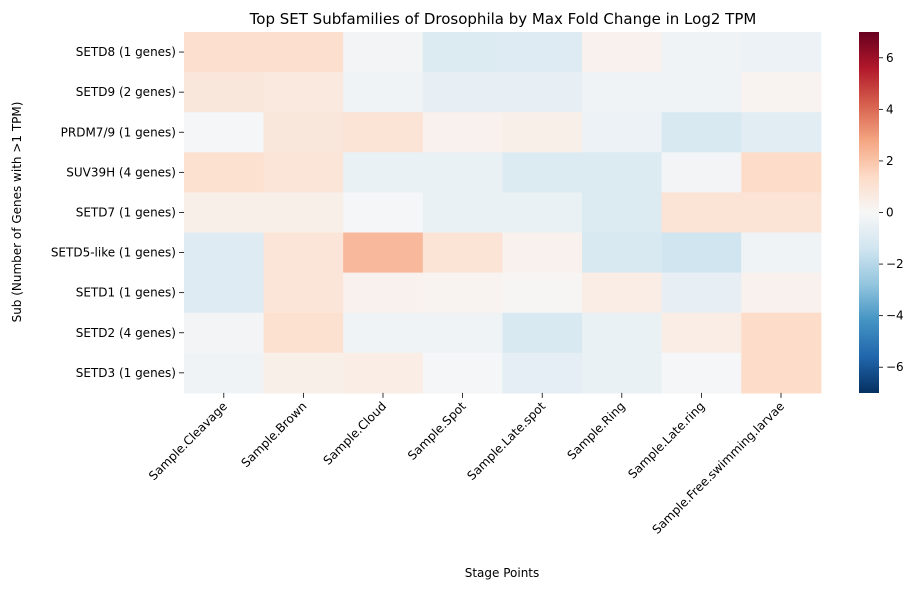 This screenshot has height=590, width=918. What do you see at coordinates (895, 367) in the screenshot?
I see `colorbar-tick-label: −6` at bounding box center [895, 367].